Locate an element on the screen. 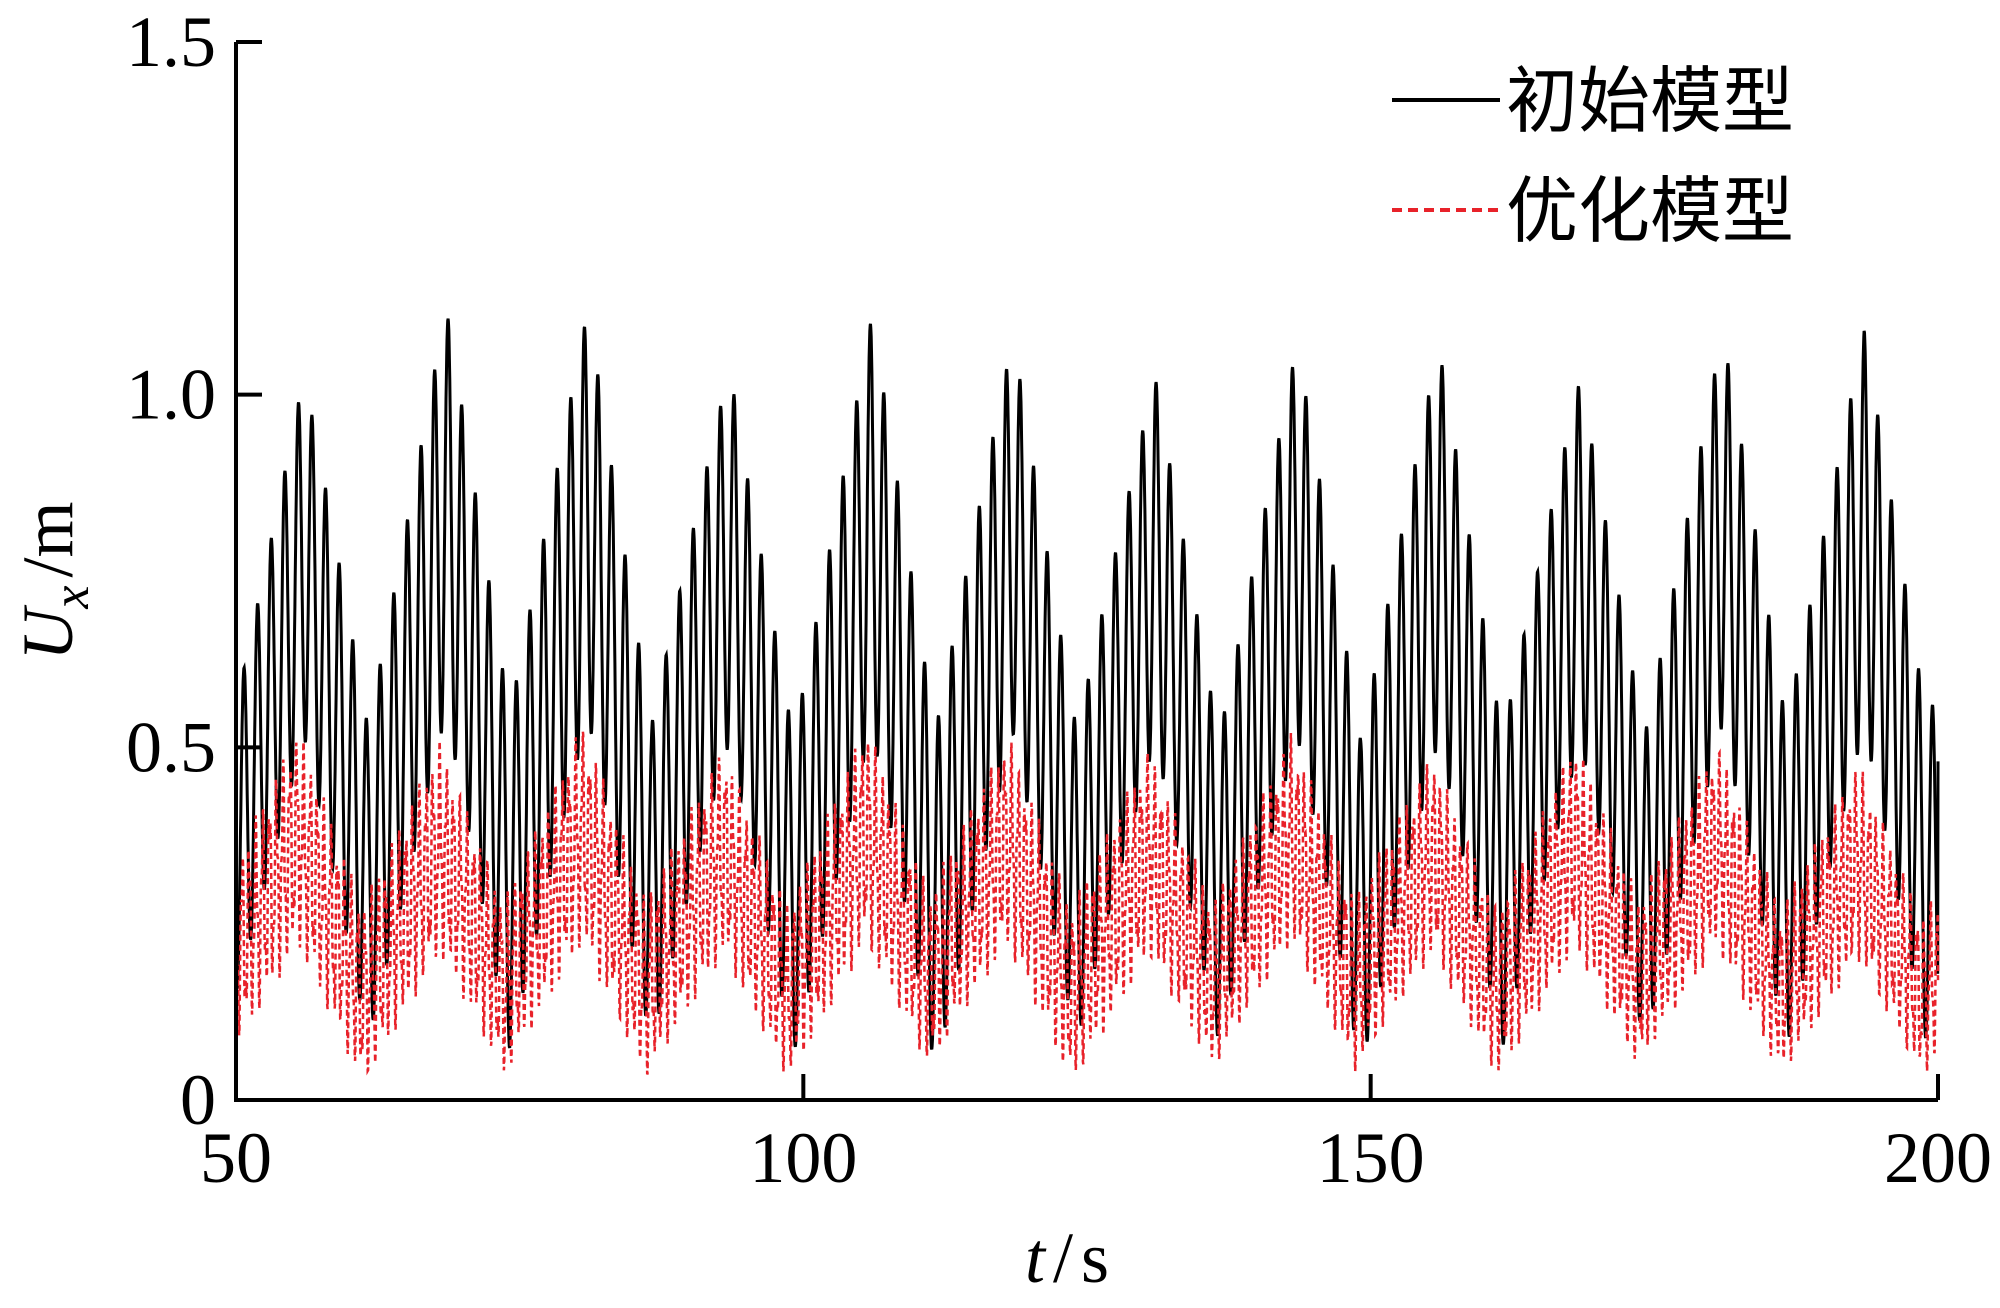 The width and height of the screenshot is (2000, 1308). legend-item-optimized-model: 优化模型 is located at coordinates (1593, 211).